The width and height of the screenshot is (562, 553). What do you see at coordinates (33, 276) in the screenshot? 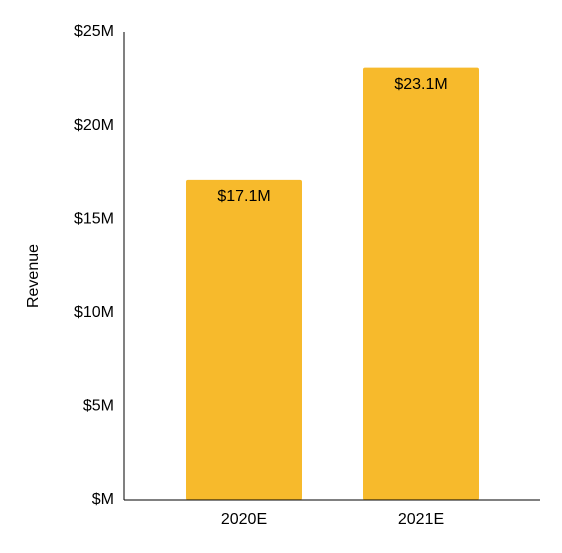
I see `y-axis-title: Revenue` at bounding box center [33, 276].